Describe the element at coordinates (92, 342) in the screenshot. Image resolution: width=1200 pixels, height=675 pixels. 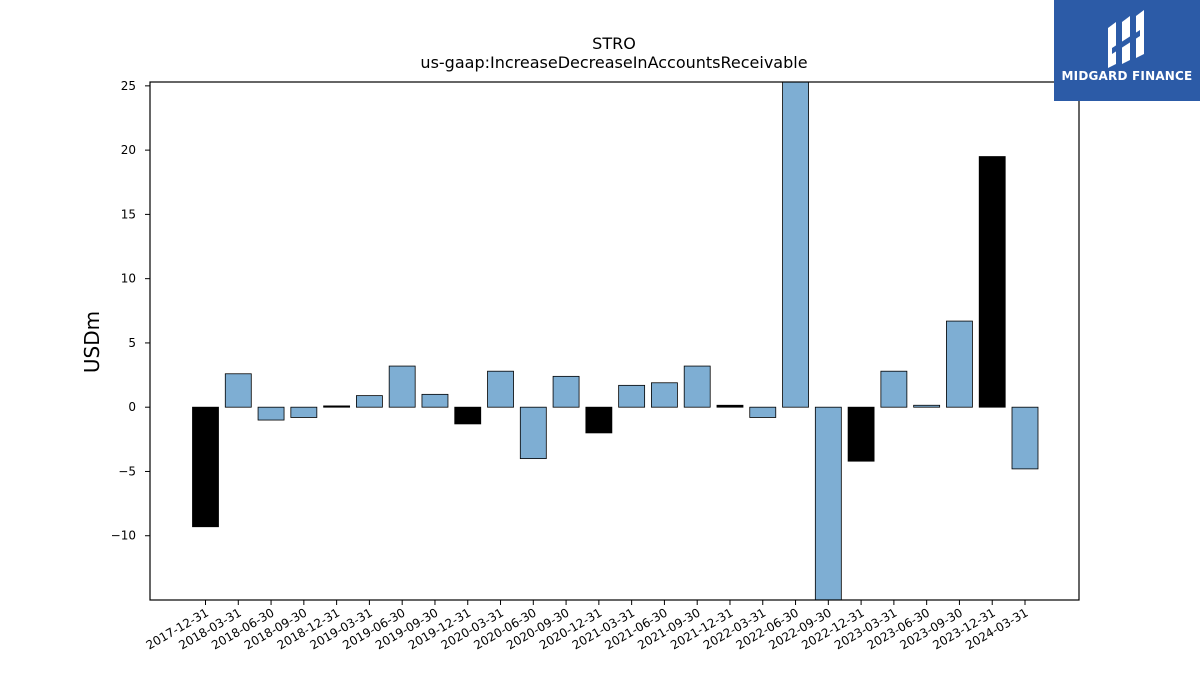
I see `y-axis-label: USDm` at that location.